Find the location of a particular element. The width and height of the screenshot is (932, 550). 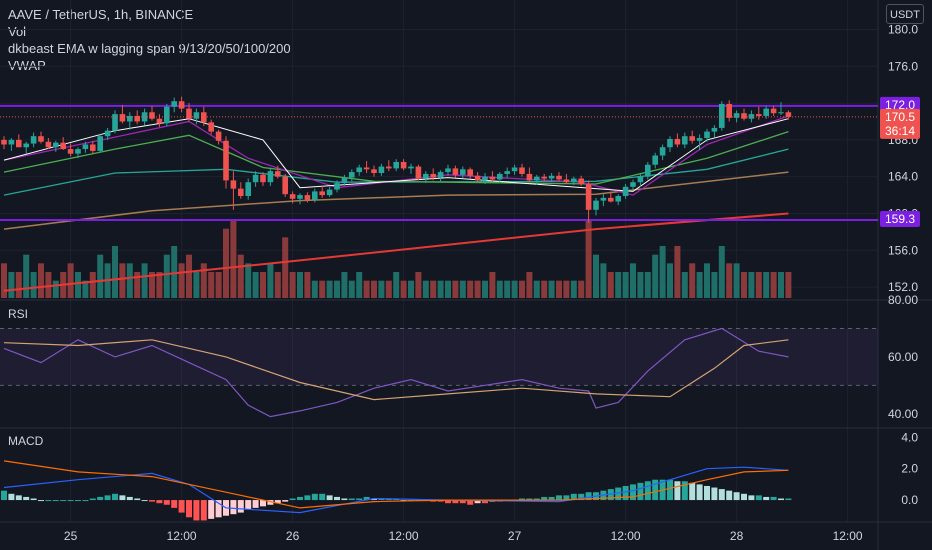

symbol-title: AAVE / TetherUS, 1h, BINANCE is located at coordinates (101, 14).